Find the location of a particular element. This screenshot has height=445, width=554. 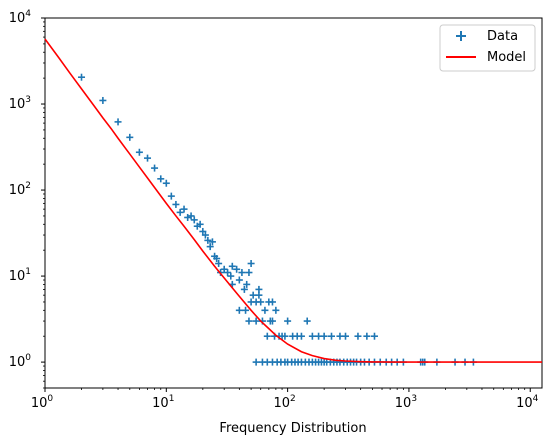

legend-label-data: Data is located at coordinates (502, 36).